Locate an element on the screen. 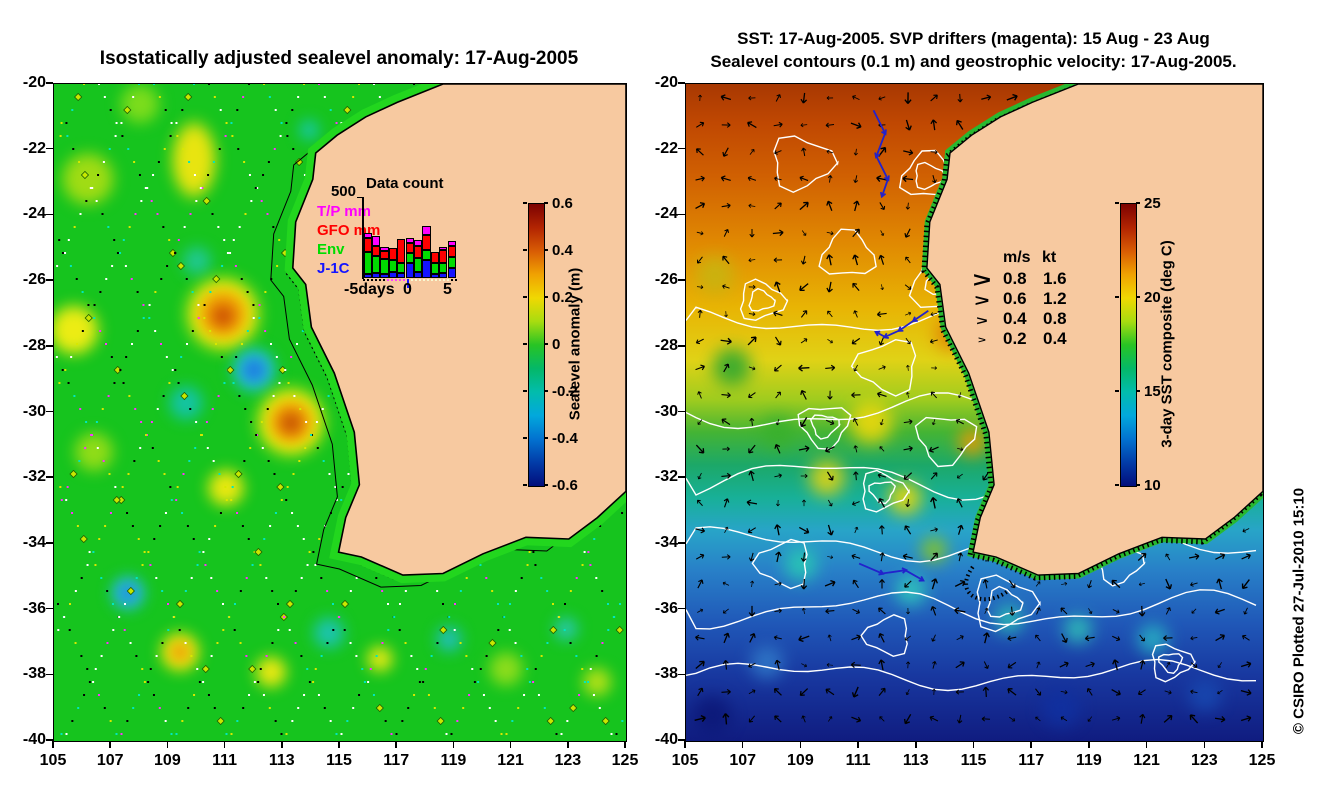 The height and width of the screenshot is (810, 1320). x-tick-mark is located at coordinates (685, 744).